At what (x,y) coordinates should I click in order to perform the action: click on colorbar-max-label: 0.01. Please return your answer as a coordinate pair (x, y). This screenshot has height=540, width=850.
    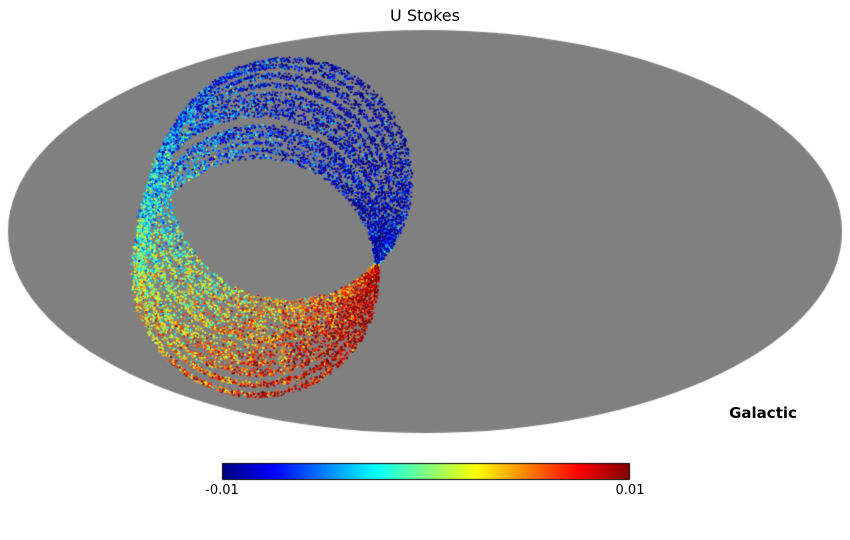
    Looking at the image, I should click on (630, 490).